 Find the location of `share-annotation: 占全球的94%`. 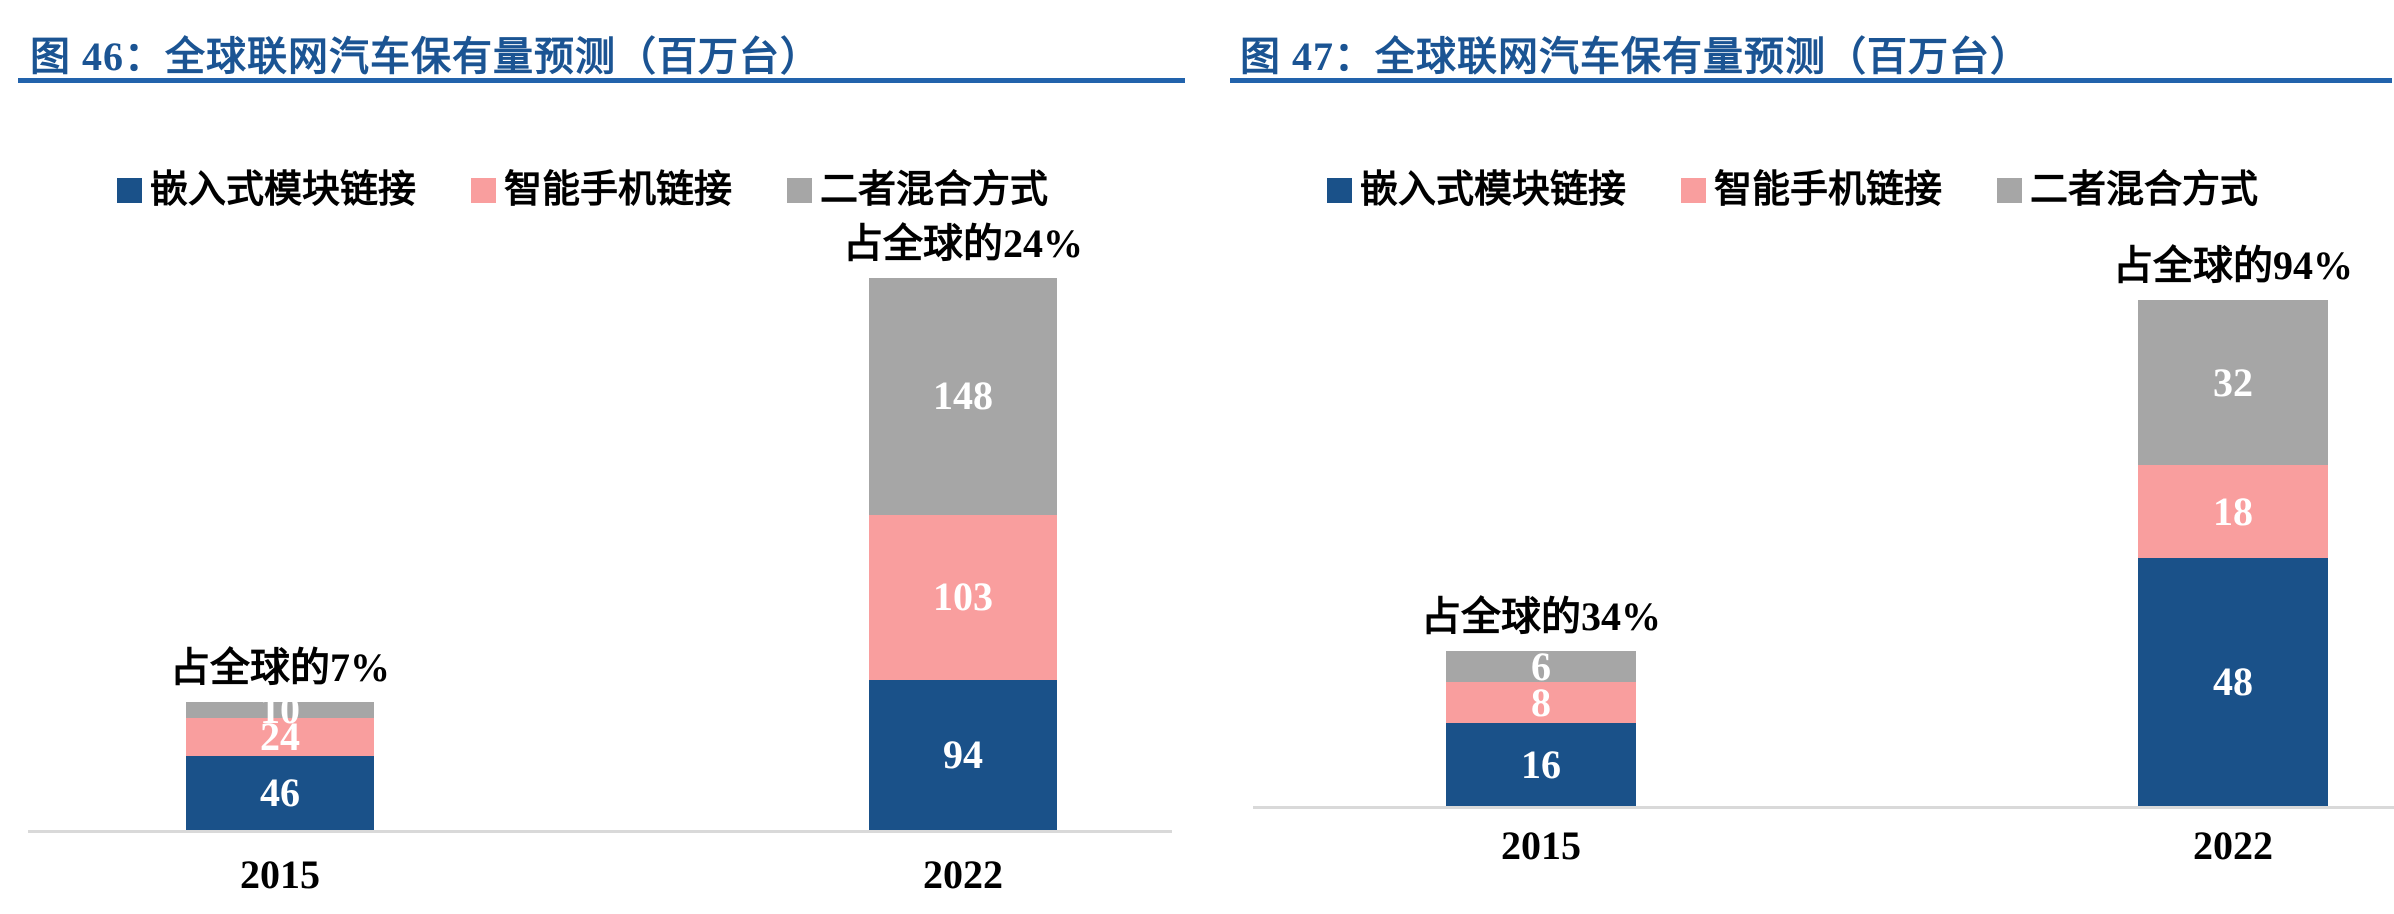

share-annotation: 占全球的94% is located at coordinates (2233, 266).